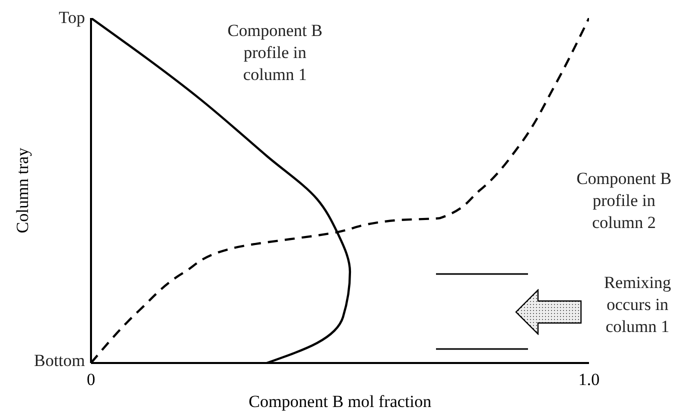  What do you see at coordinates (22, 190) in the screenshot?
I see `y-axis-title: Column tray` at bounding box center [22, 190].